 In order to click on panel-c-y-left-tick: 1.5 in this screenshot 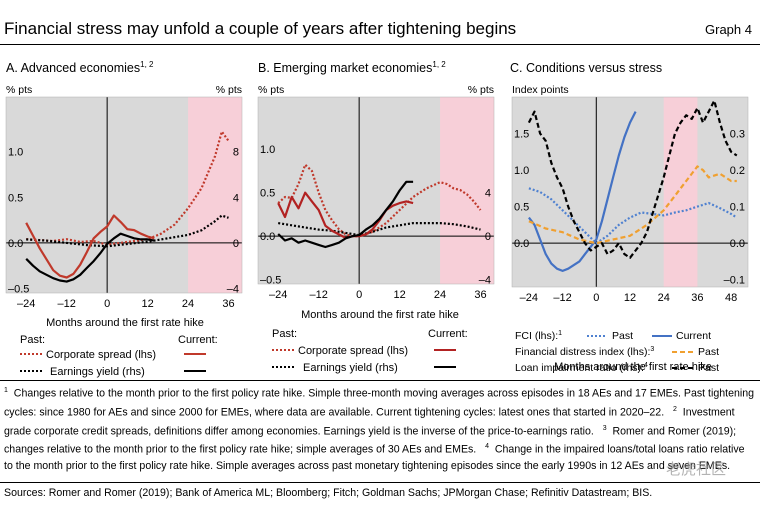, I will do `click(521, 135)`.